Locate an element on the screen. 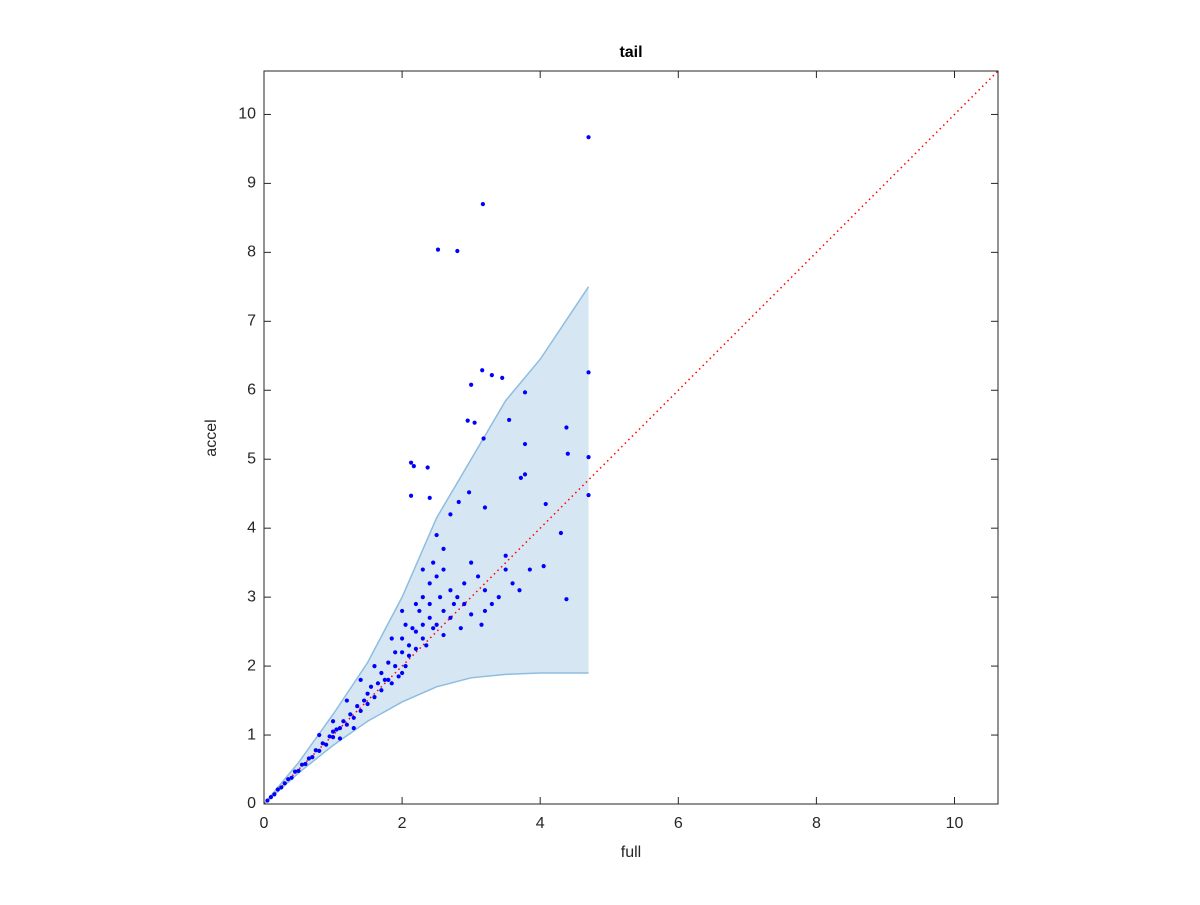 This screenshot has height=905, width=1200. y-tick-label: 7 is located at coordinates (251, 321).